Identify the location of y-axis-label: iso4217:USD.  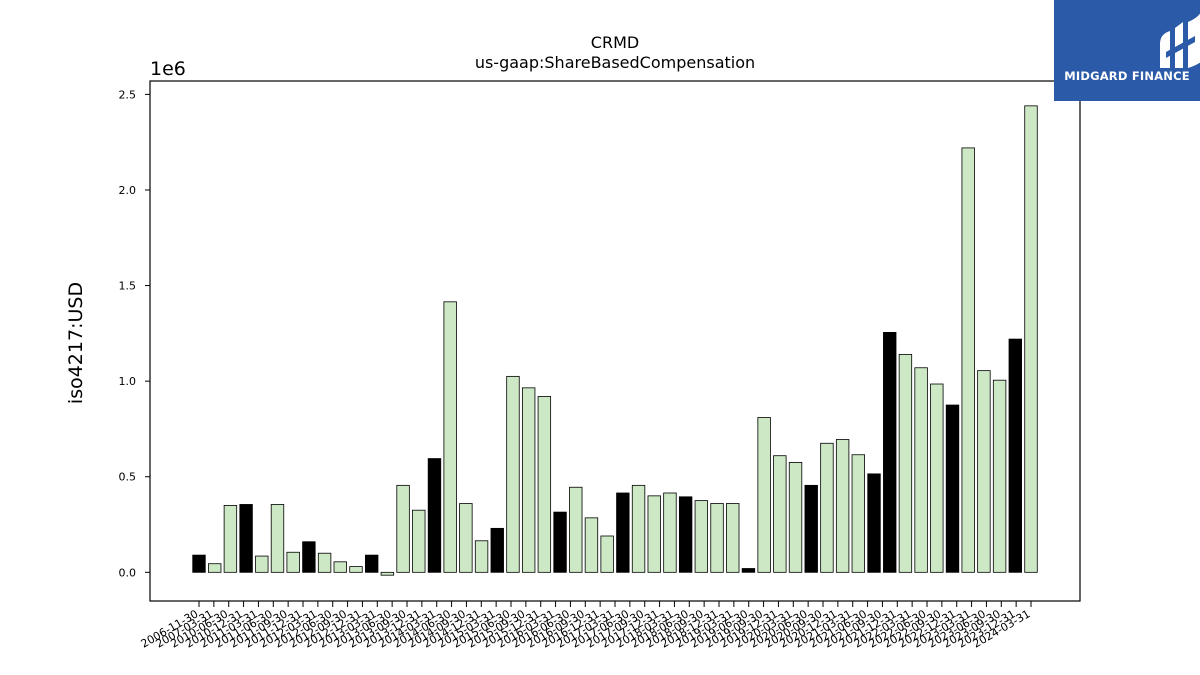
(76, 343).